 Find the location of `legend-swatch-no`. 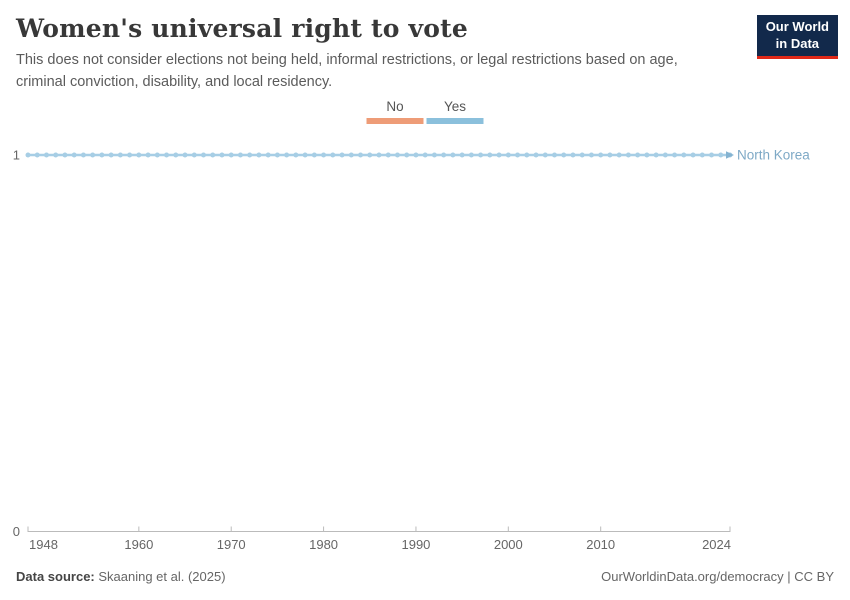

legend-swatch-no is located at coordinates (395, 121).